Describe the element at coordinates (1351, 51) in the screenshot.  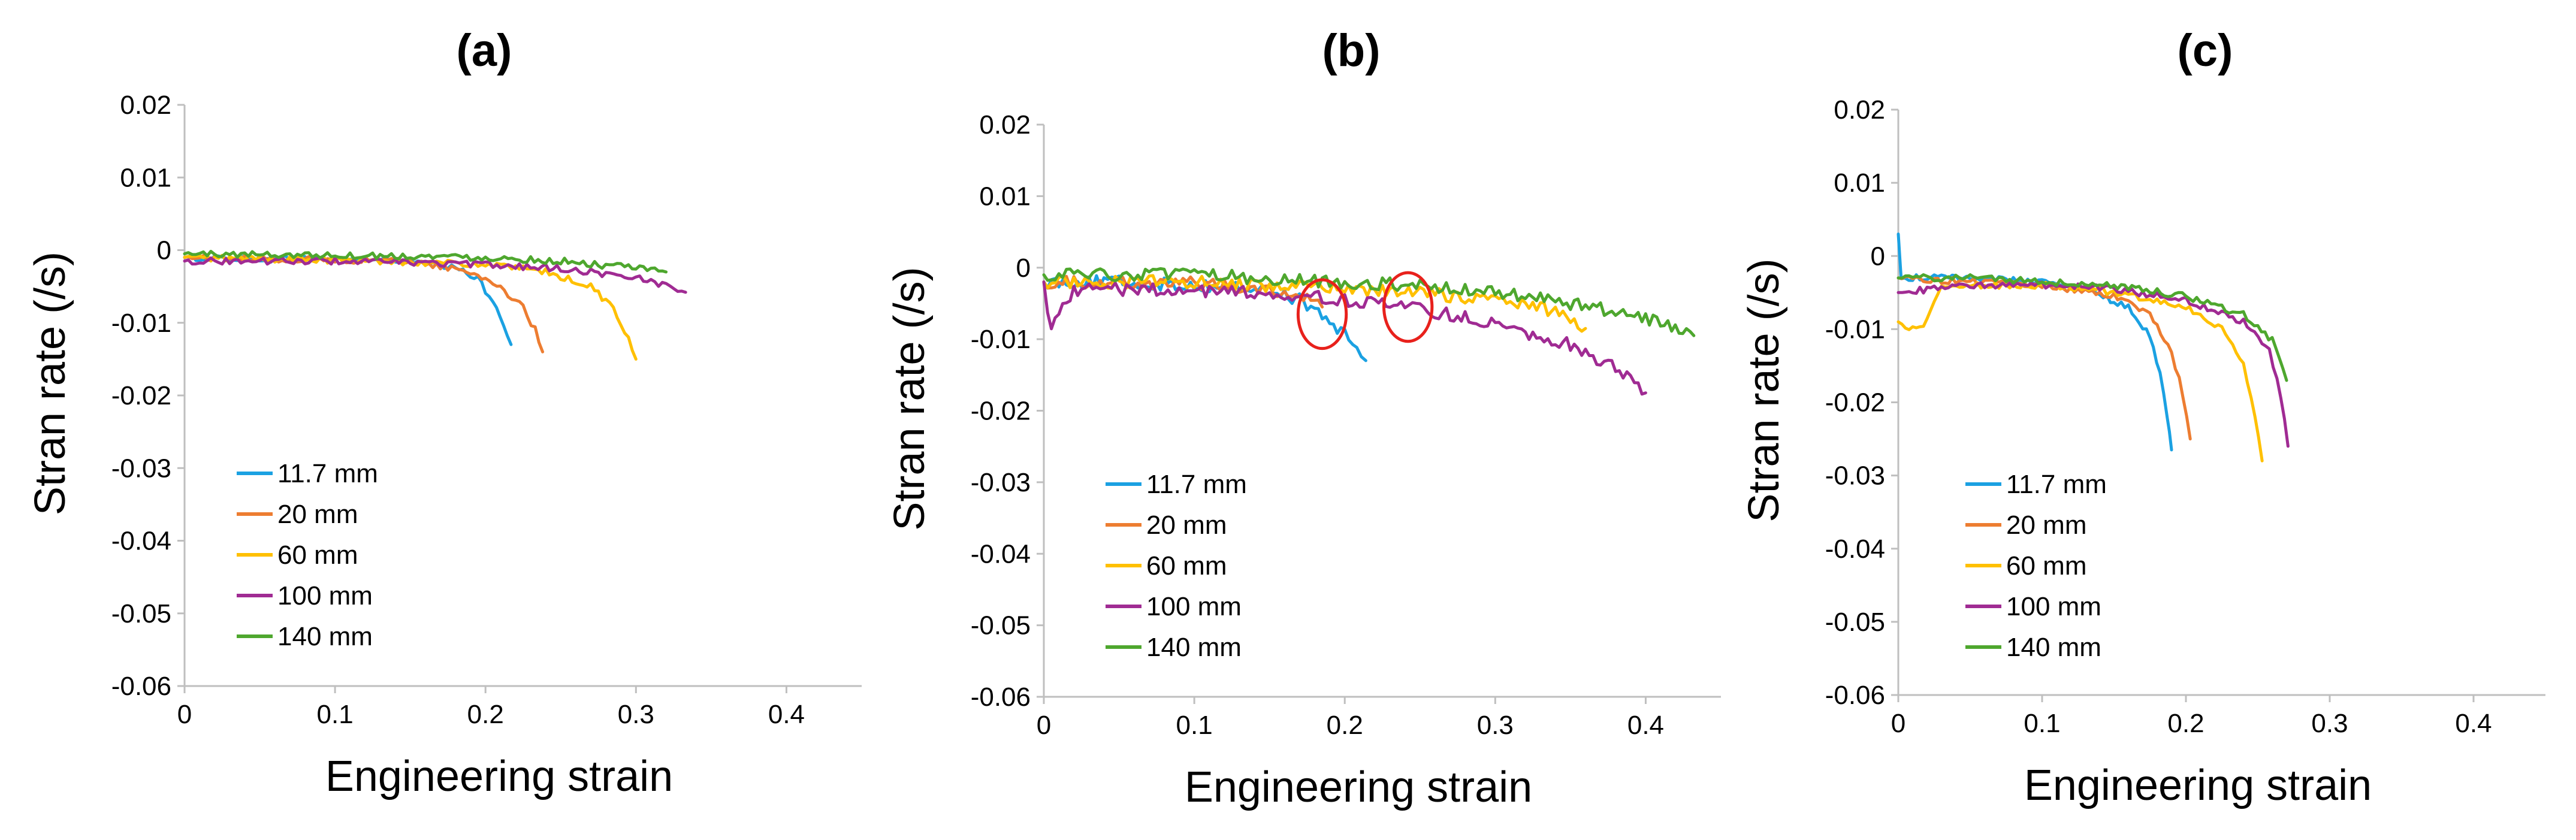
I see `panel-label: (b)` at that location.